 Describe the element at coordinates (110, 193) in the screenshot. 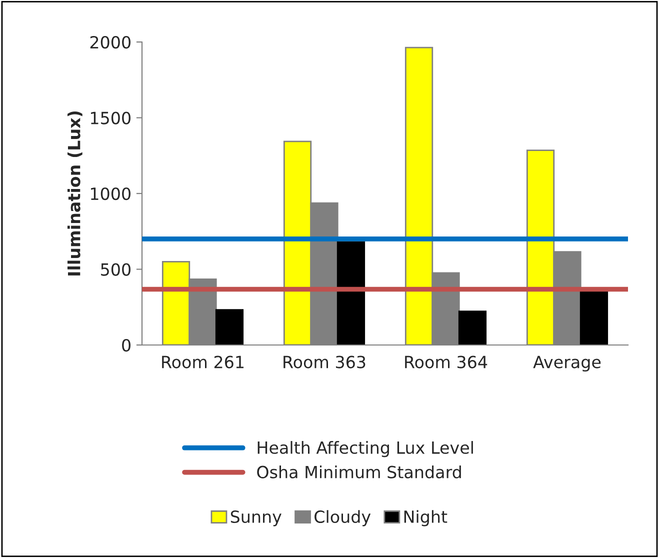

I see `y-tick-label: 1000` at that location.